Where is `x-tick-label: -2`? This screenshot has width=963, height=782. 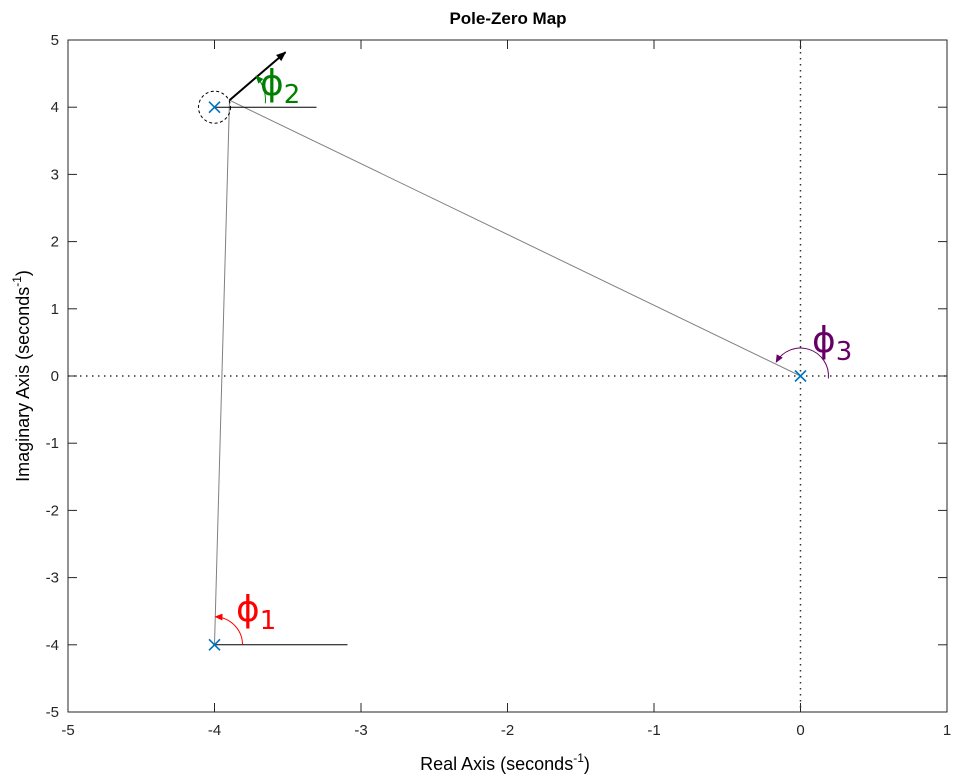
x-tick-label: -2 is located at coordinates (507, 730).